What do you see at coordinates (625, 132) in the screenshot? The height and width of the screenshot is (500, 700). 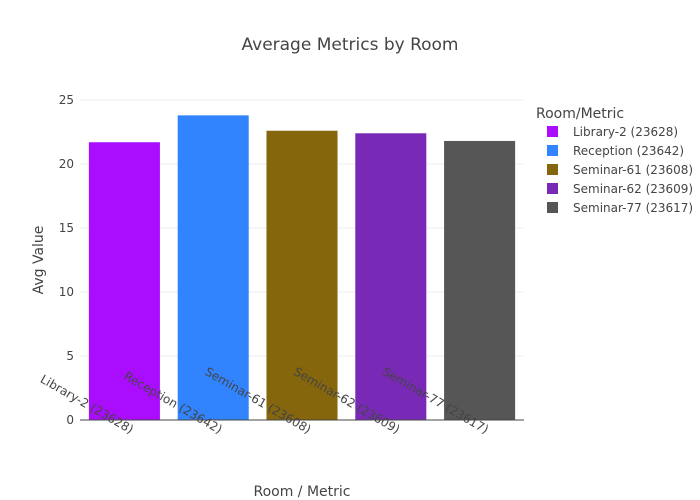 I see `legend-item-label: Library-2 (23628)` at bounding box center [625, 132].